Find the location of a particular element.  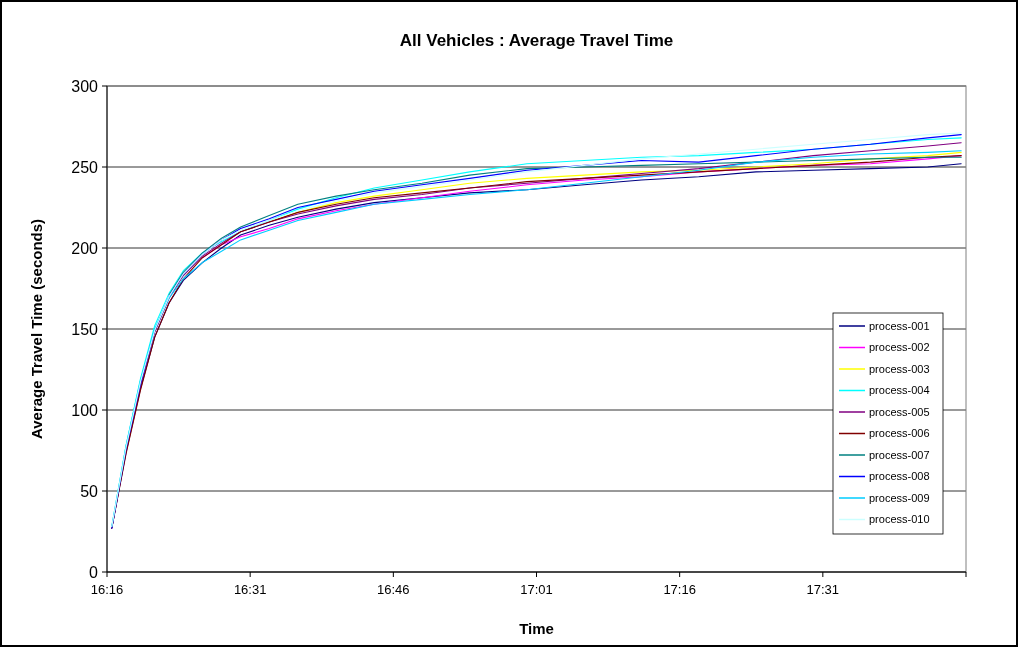

legend-label: process-006 is located at coordinates (899, 433).